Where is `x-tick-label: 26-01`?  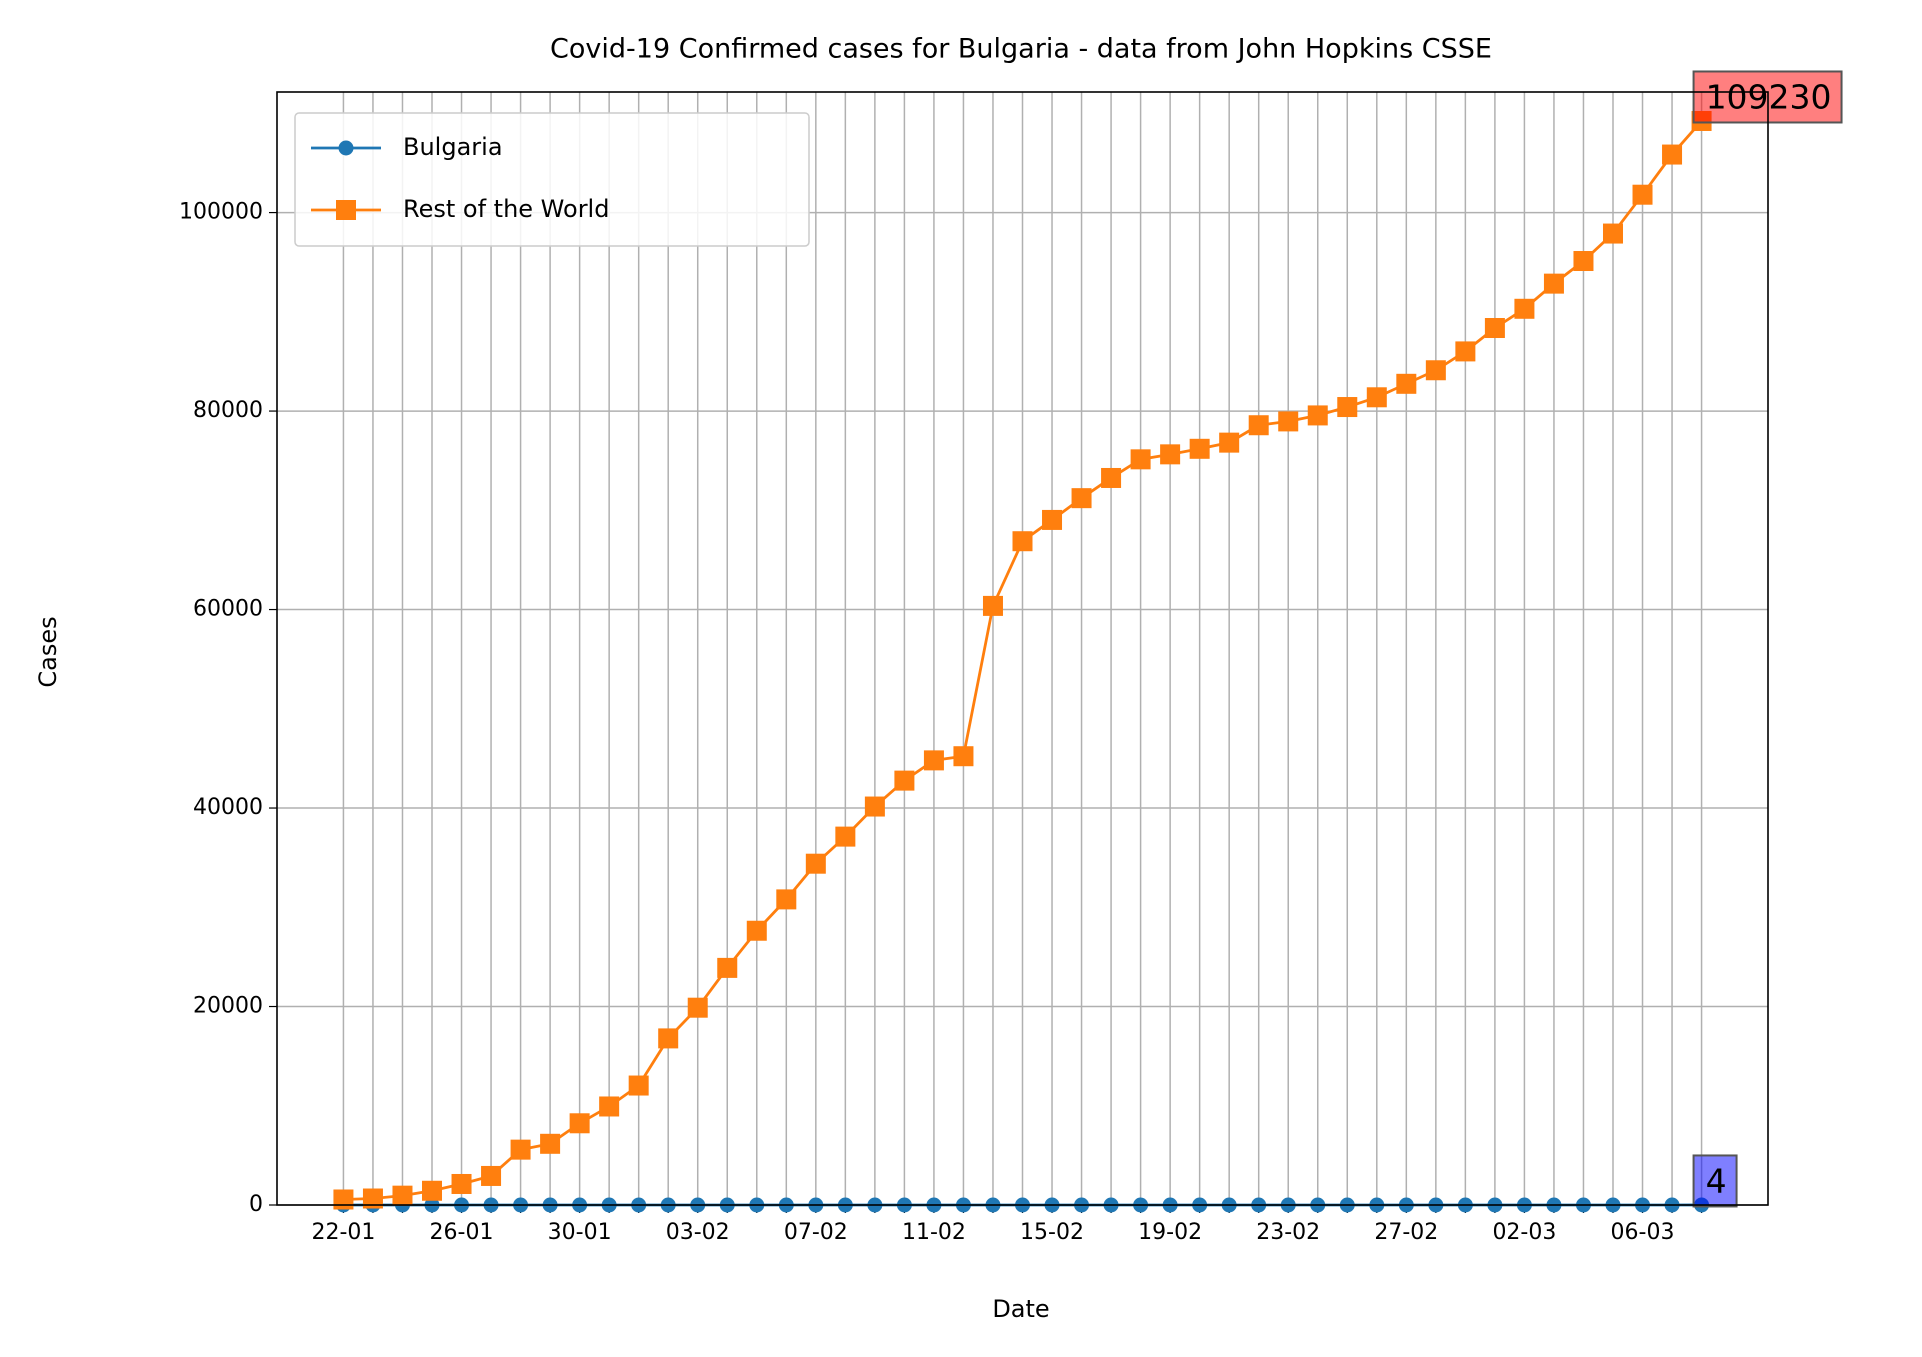 x-tick-label: 26-01 is located at coordinates (462, 1232).